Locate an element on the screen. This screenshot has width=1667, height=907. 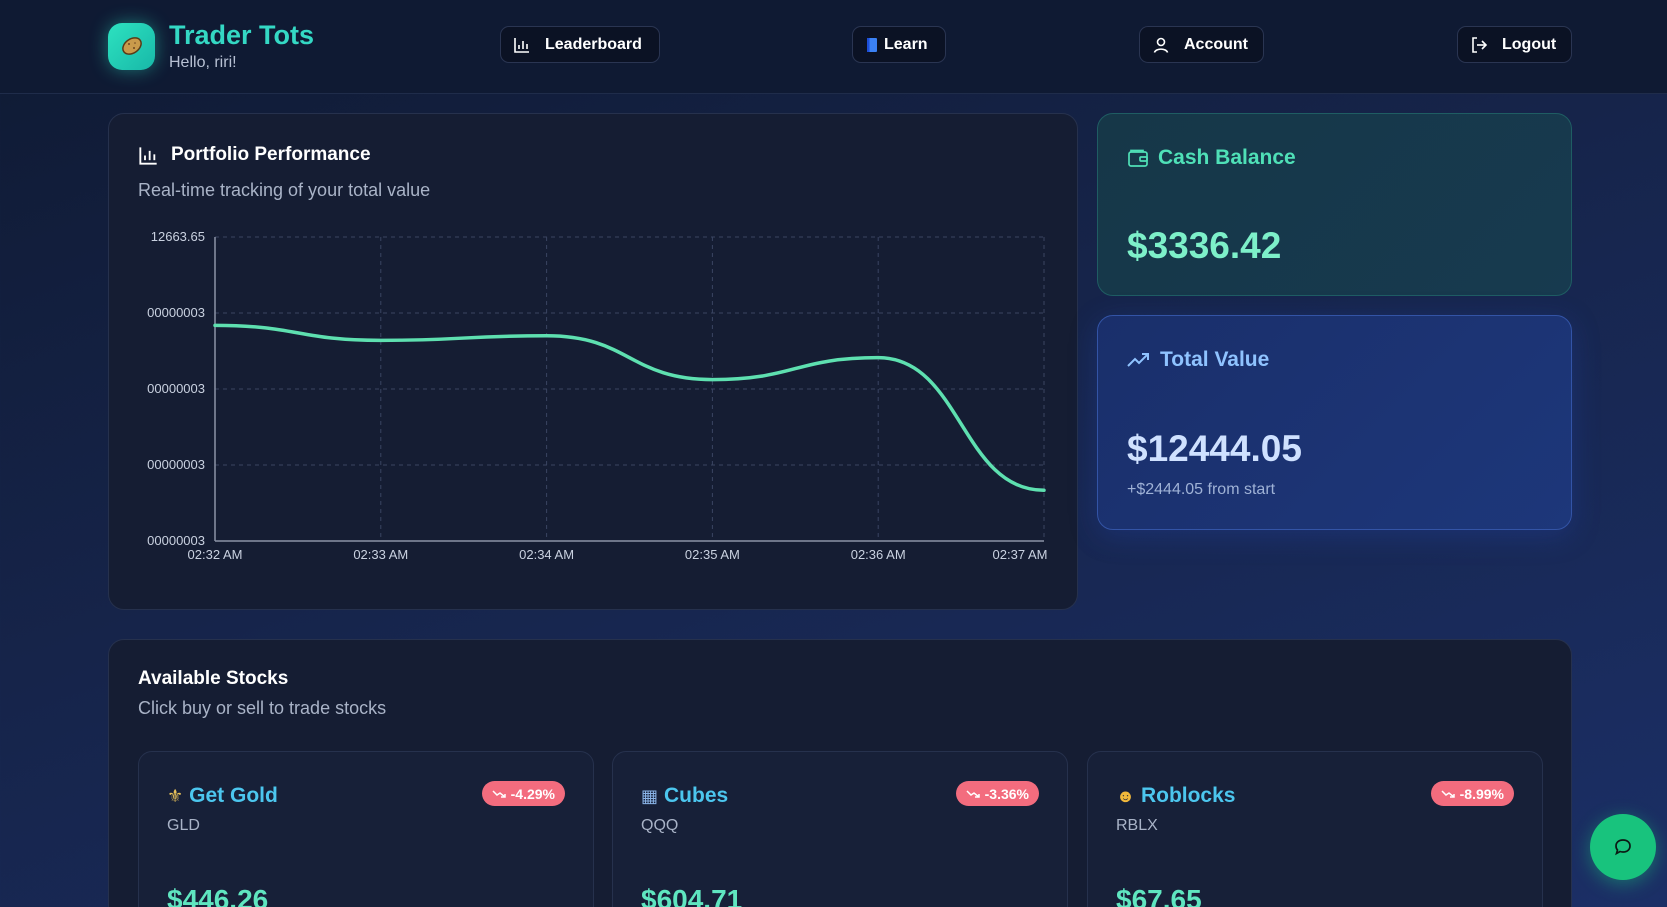
total-value-label: Total Value is located at coordinates (1198, 360).